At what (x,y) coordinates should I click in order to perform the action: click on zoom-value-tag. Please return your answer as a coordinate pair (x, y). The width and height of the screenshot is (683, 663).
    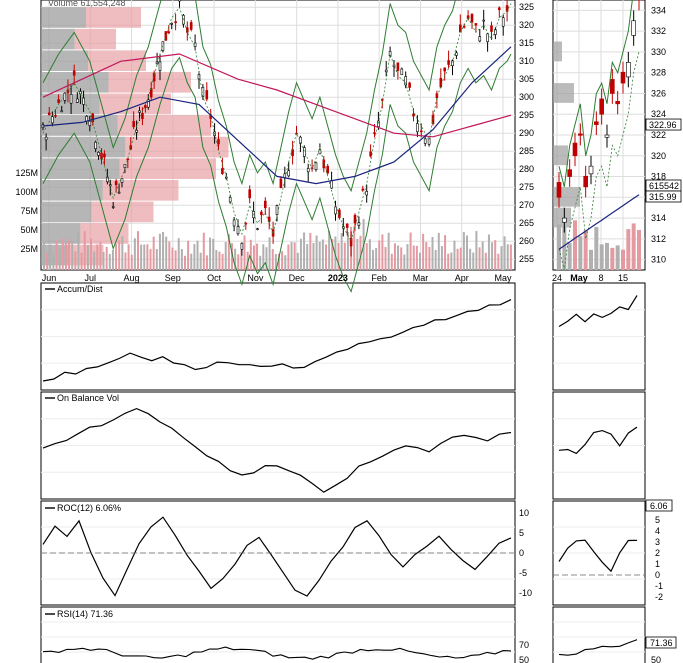
    Looking at the image, I should click on (663, 196).